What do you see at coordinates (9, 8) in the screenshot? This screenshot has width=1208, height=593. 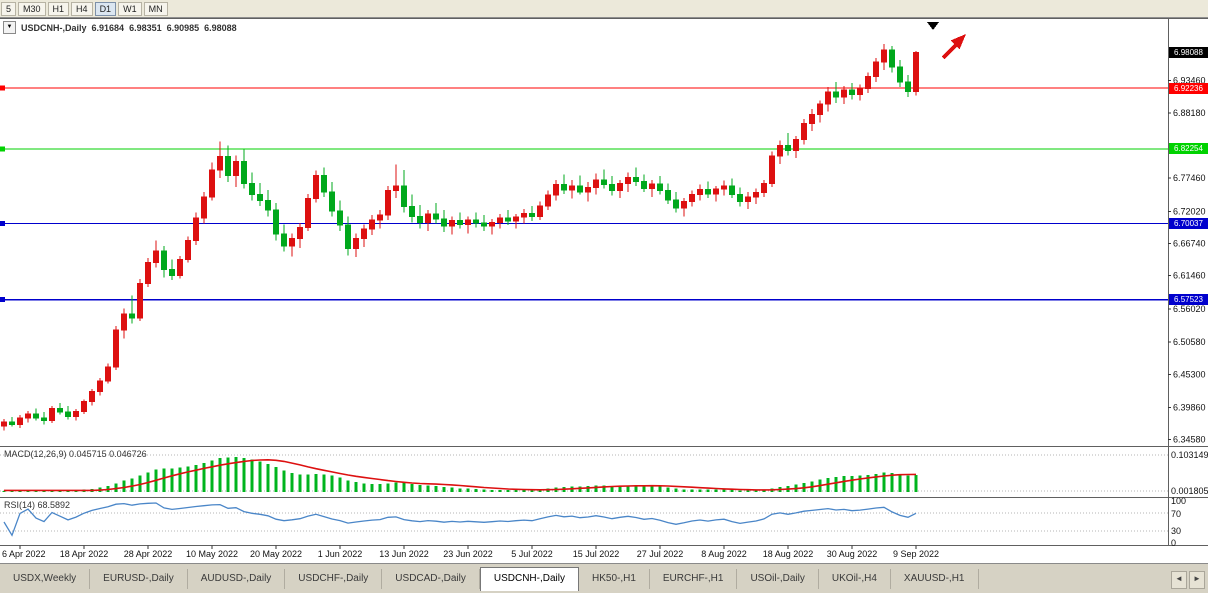 I see `timeframe-button-5: 5` at bounding box center [9, 8].